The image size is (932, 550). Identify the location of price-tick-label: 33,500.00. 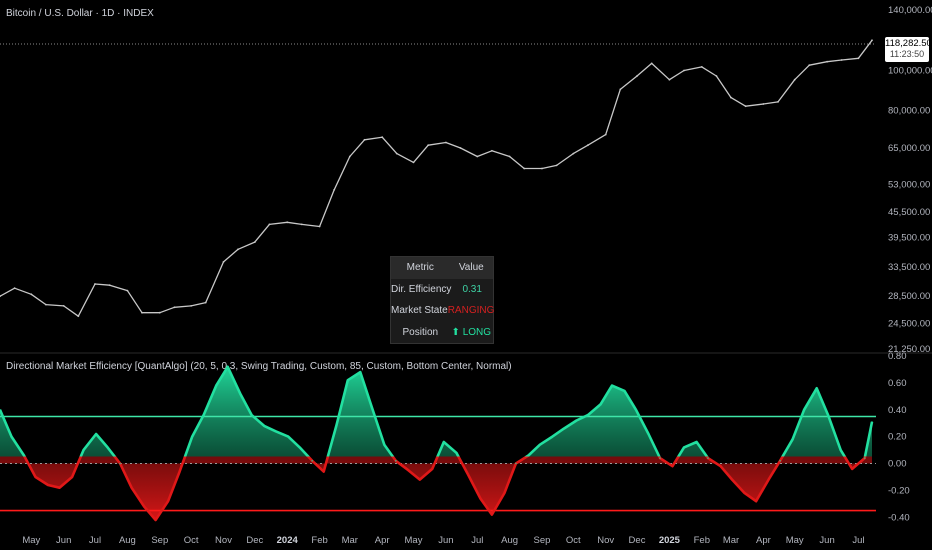
(909, 267).